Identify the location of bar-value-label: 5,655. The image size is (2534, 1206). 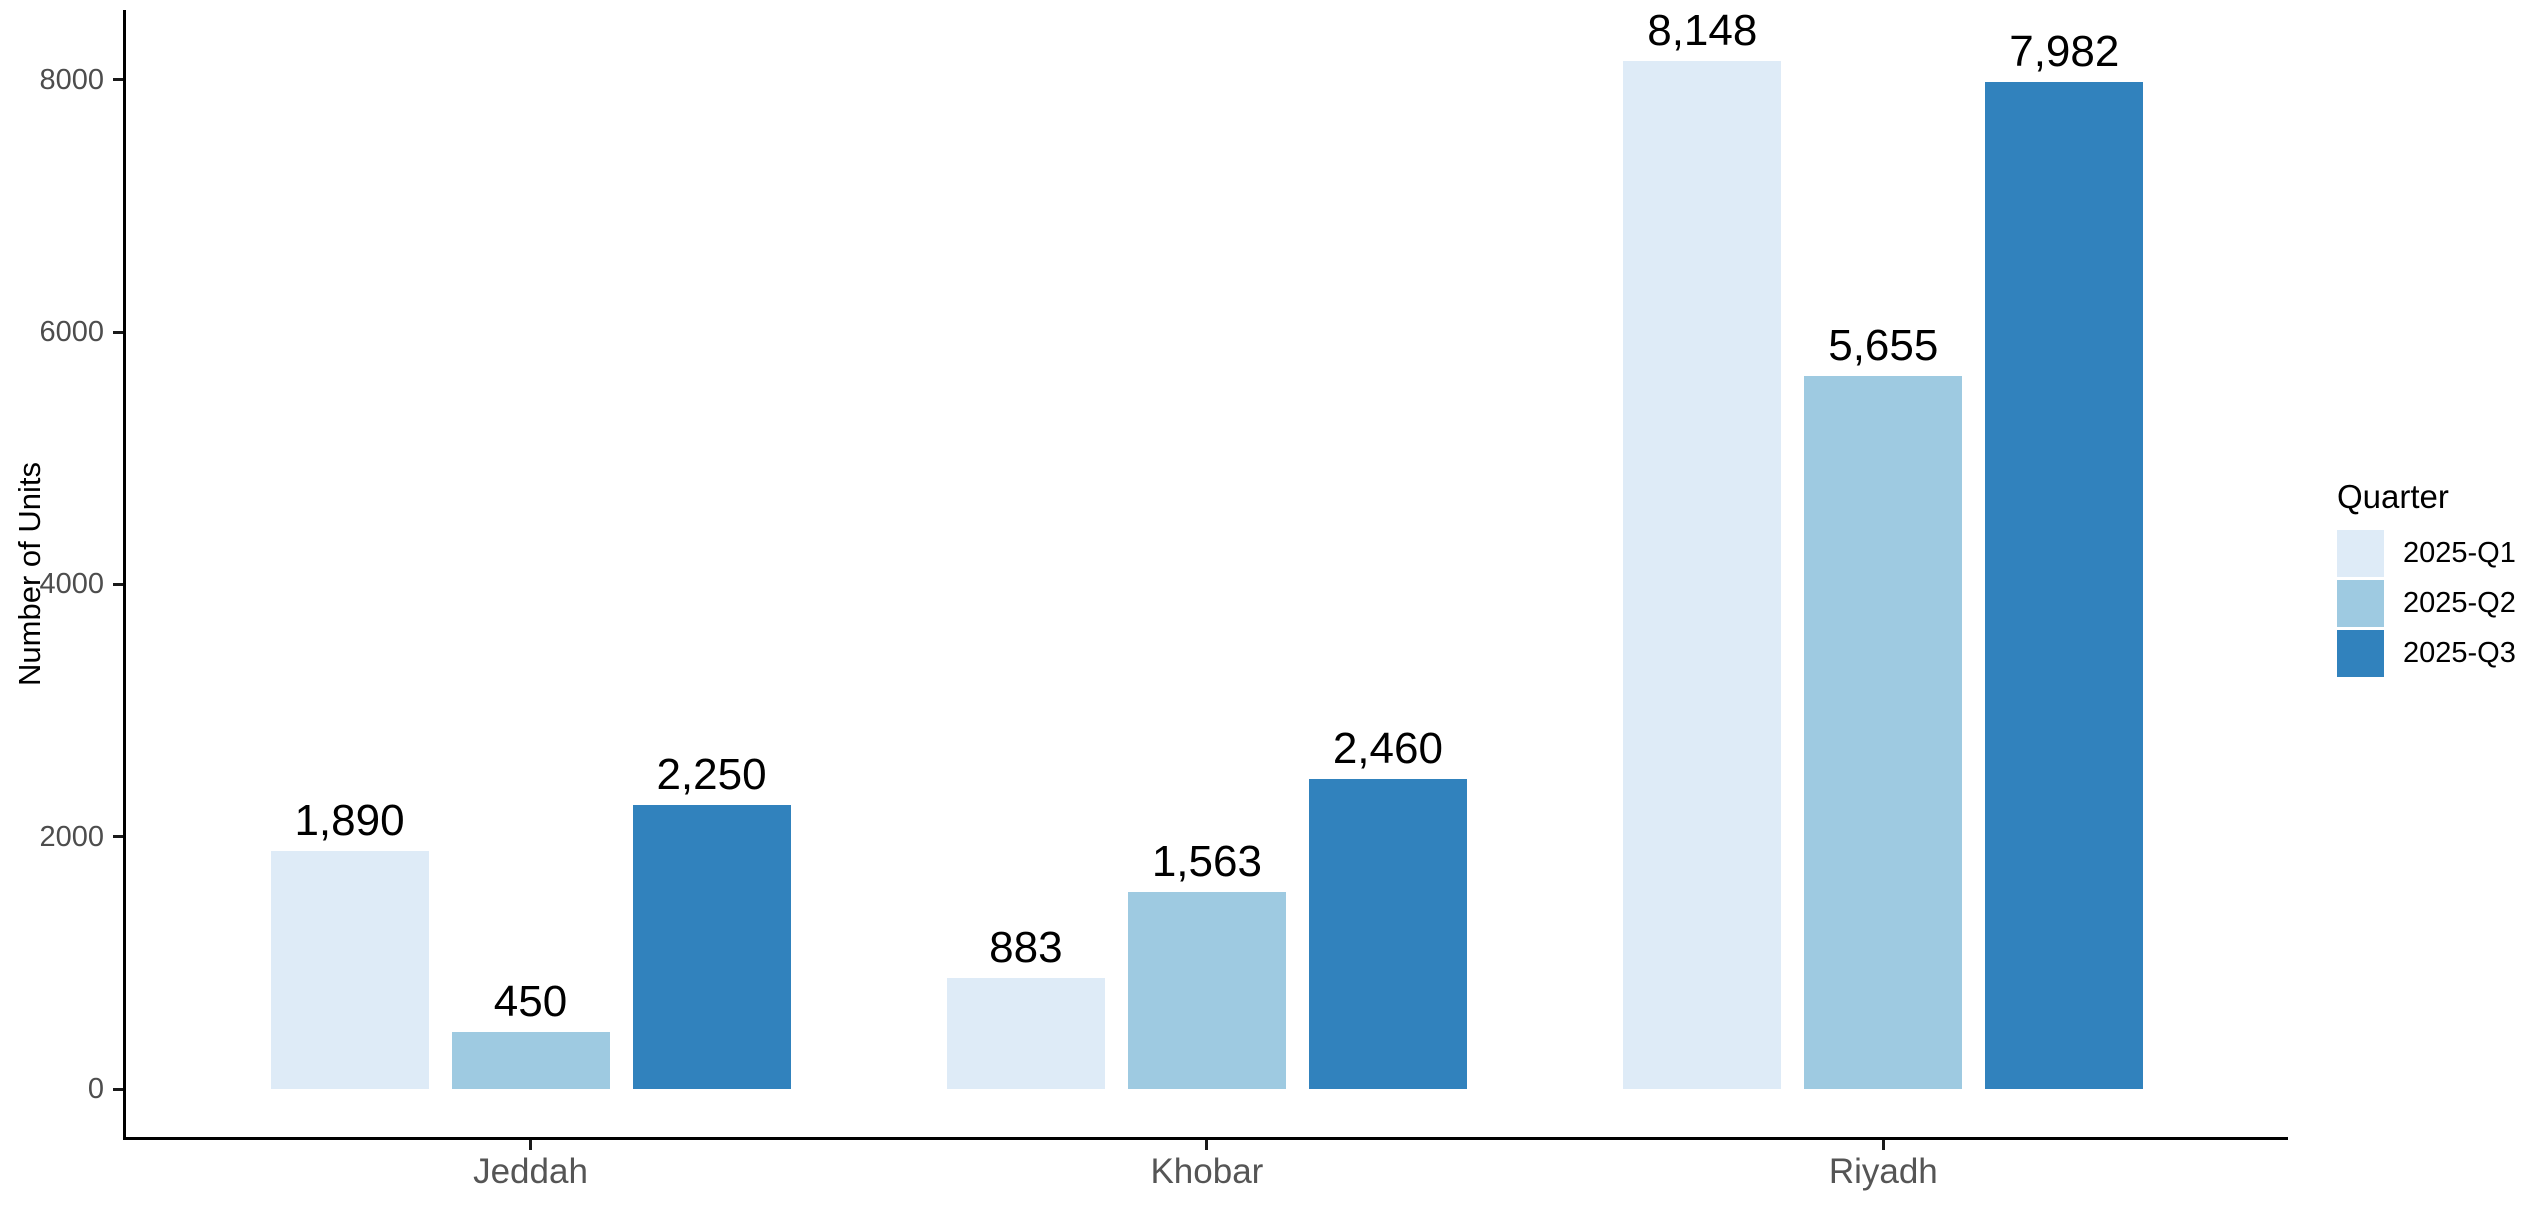
(1883, 345).